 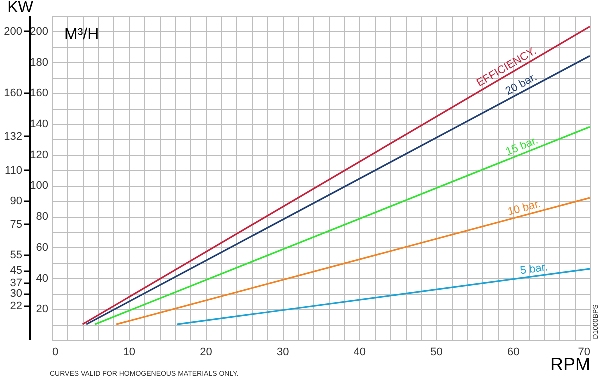 What do you see at coordinates (16, 256) in the screenshot?
I see `y2-tick-label: 55` at bounding box center [16, 256].